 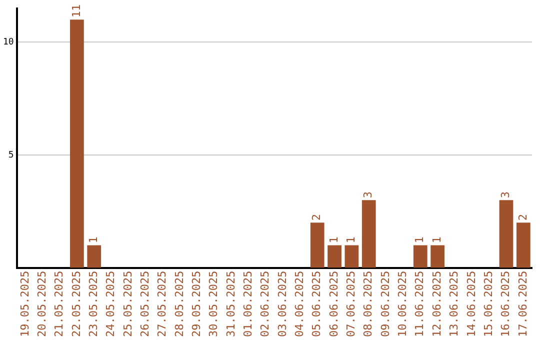 I want to click on x-tick-label: 24.05.2025, so click(x=111, y=304).